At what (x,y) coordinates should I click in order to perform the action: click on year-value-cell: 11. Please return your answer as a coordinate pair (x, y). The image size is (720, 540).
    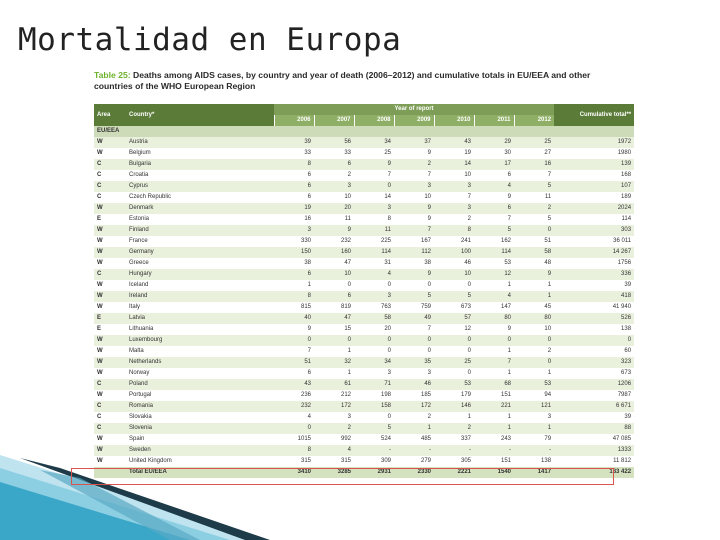
    Looking at the image, I should click on (374, 230).